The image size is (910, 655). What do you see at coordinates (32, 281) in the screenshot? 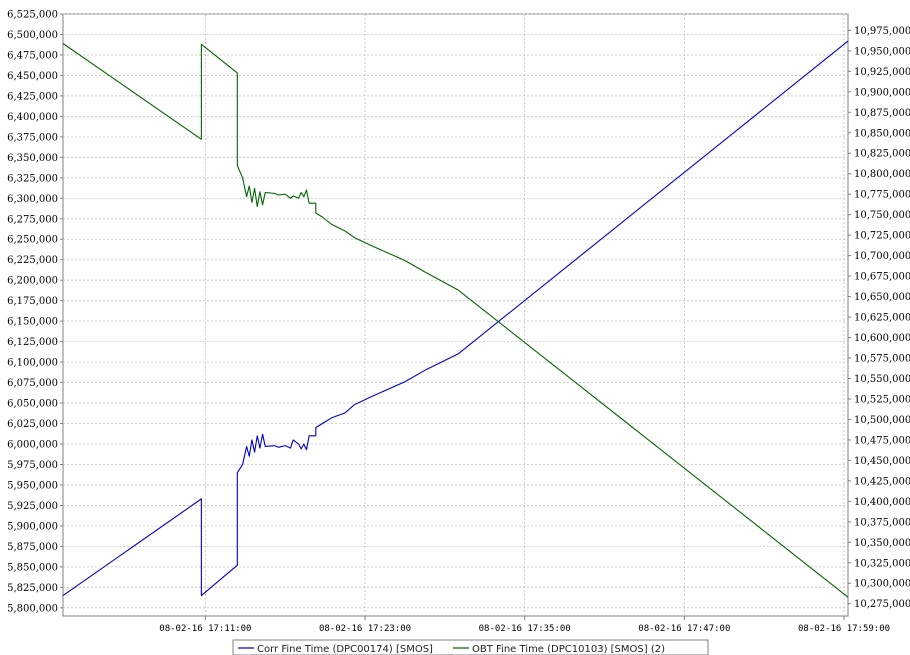
I see `left-axis-tick-label: 6,200,000` at bounding box center [32, 281].